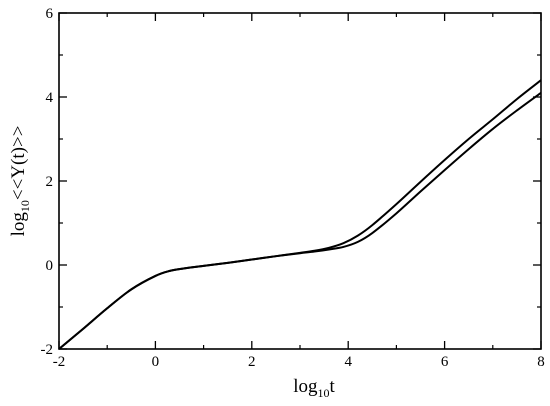 The width and height of the screenshot is (550, 406). Describe the element at coordinates (50, 98) in the screenshot. I see `y-tick-label: 4` at that location.